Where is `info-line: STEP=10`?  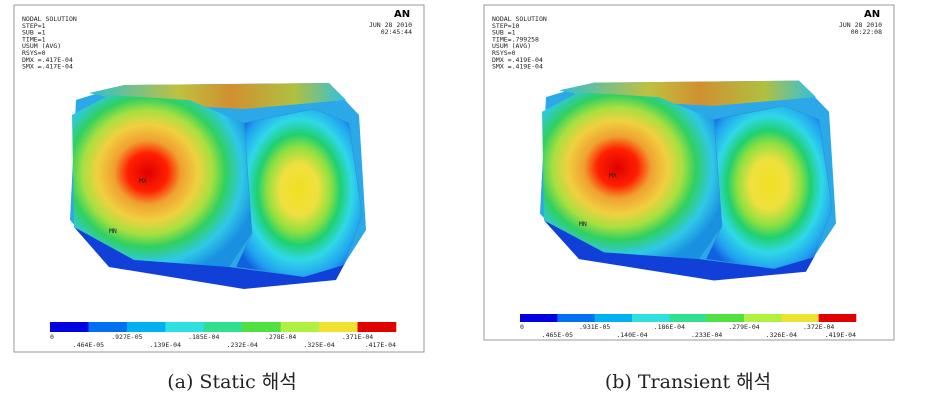
info-line: STEP=10 is located at coordinates (505, 26).